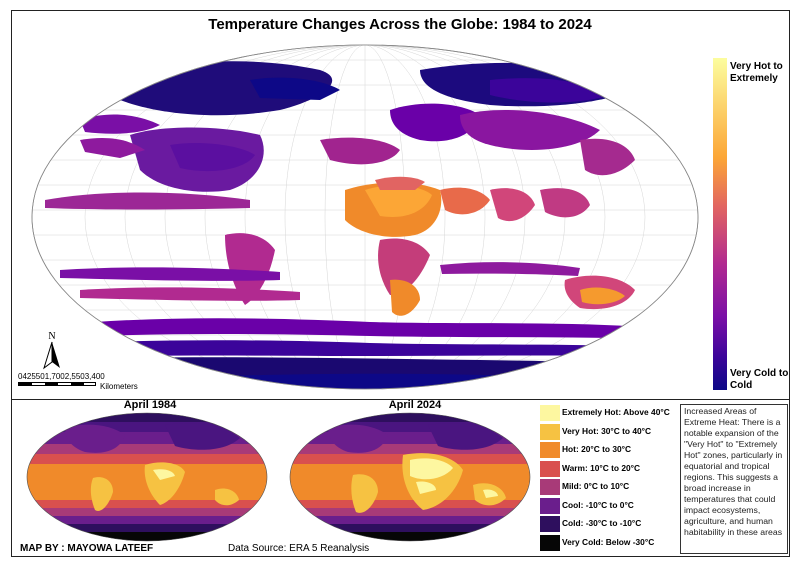  What do you see at coordinates (720, 224) in the screenshot?
I see `temperature-gradient-bar` at bounding box center [720, 224].